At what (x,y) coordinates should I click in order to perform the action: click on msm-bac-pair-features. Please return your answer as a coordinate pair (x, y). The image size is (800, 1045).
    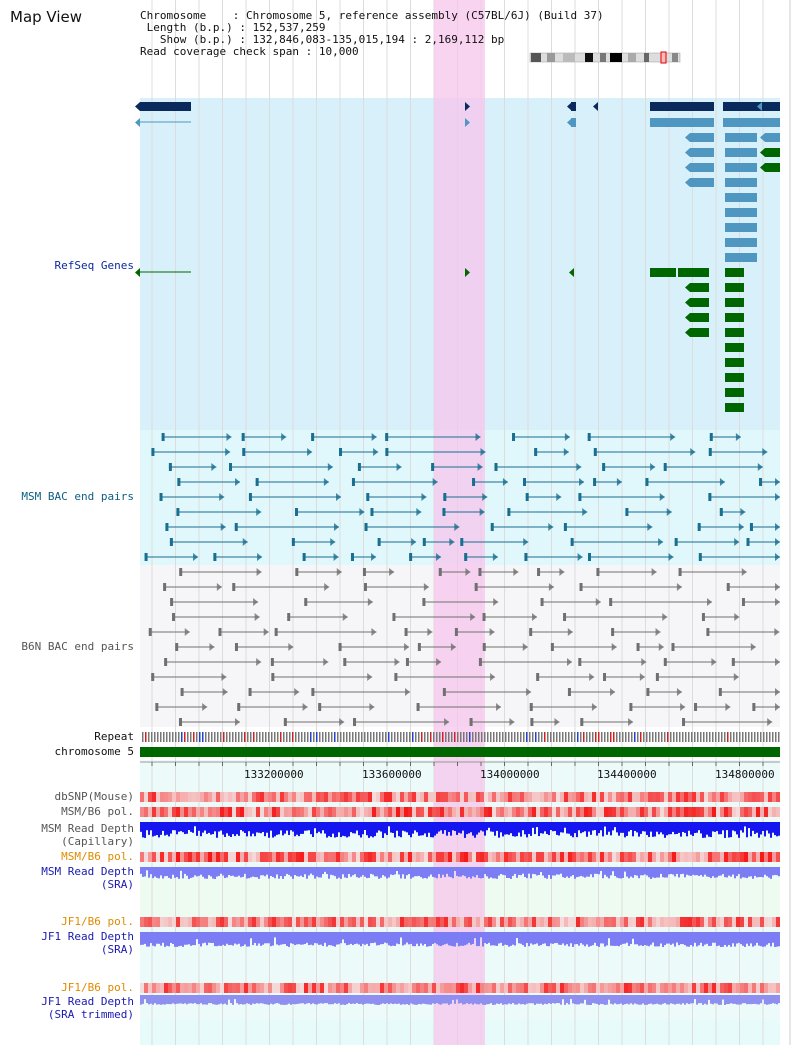
    Looking at the image, I should click on (462, 497).